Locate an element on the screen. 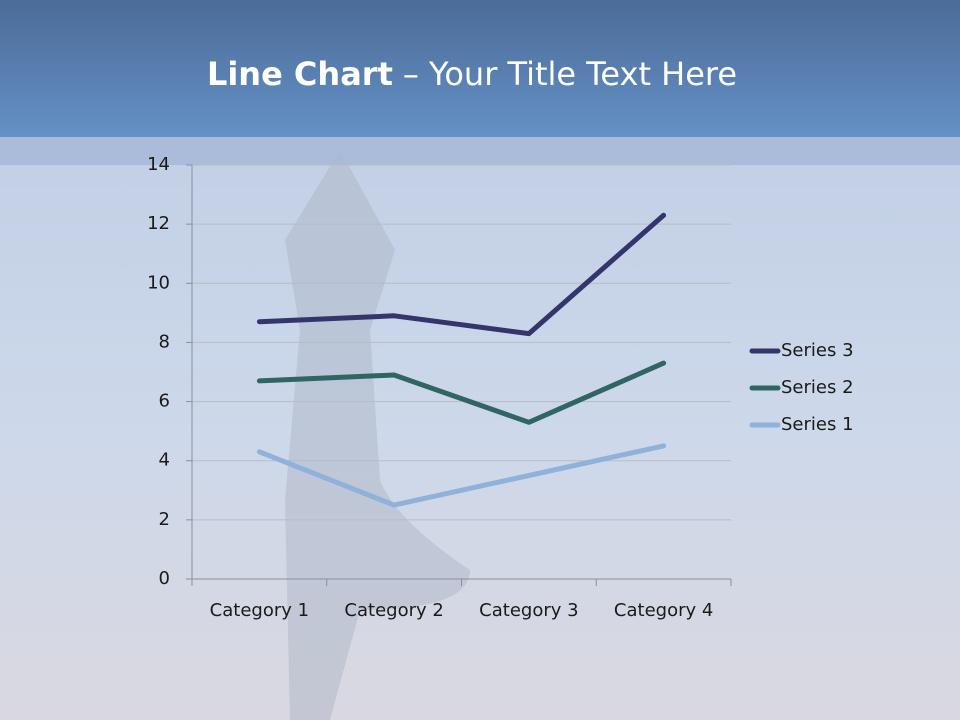  y-tick-label: 8 is located at coordinates (164, 341).